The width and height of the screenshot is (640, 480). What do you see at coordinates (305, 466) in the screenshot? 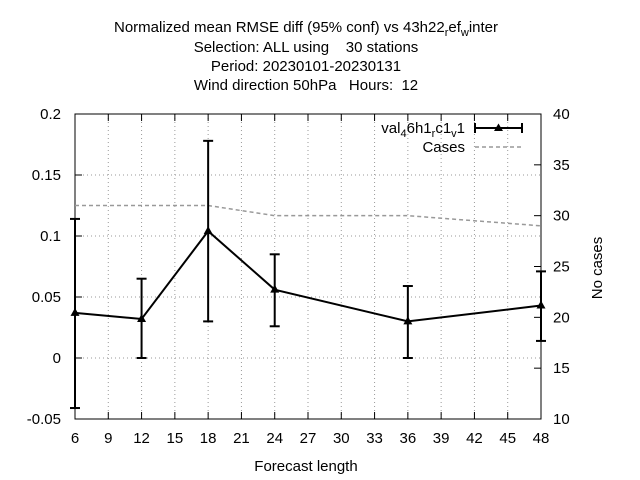
I see `x-axis-title: Forecast length` at bounding box center [305, 466].